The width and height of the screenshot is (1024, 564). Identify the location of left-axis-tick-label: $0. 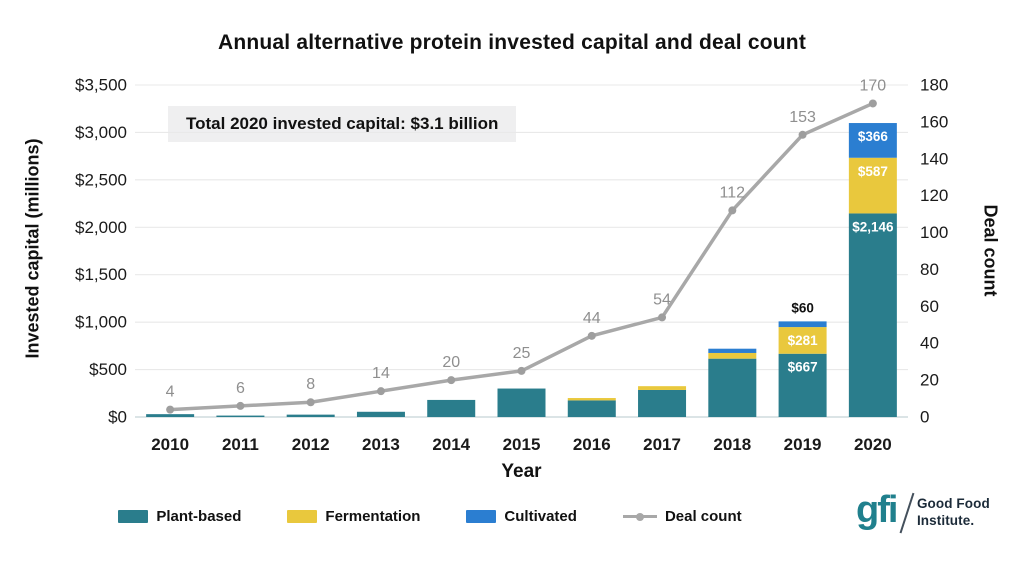
(117, 417).